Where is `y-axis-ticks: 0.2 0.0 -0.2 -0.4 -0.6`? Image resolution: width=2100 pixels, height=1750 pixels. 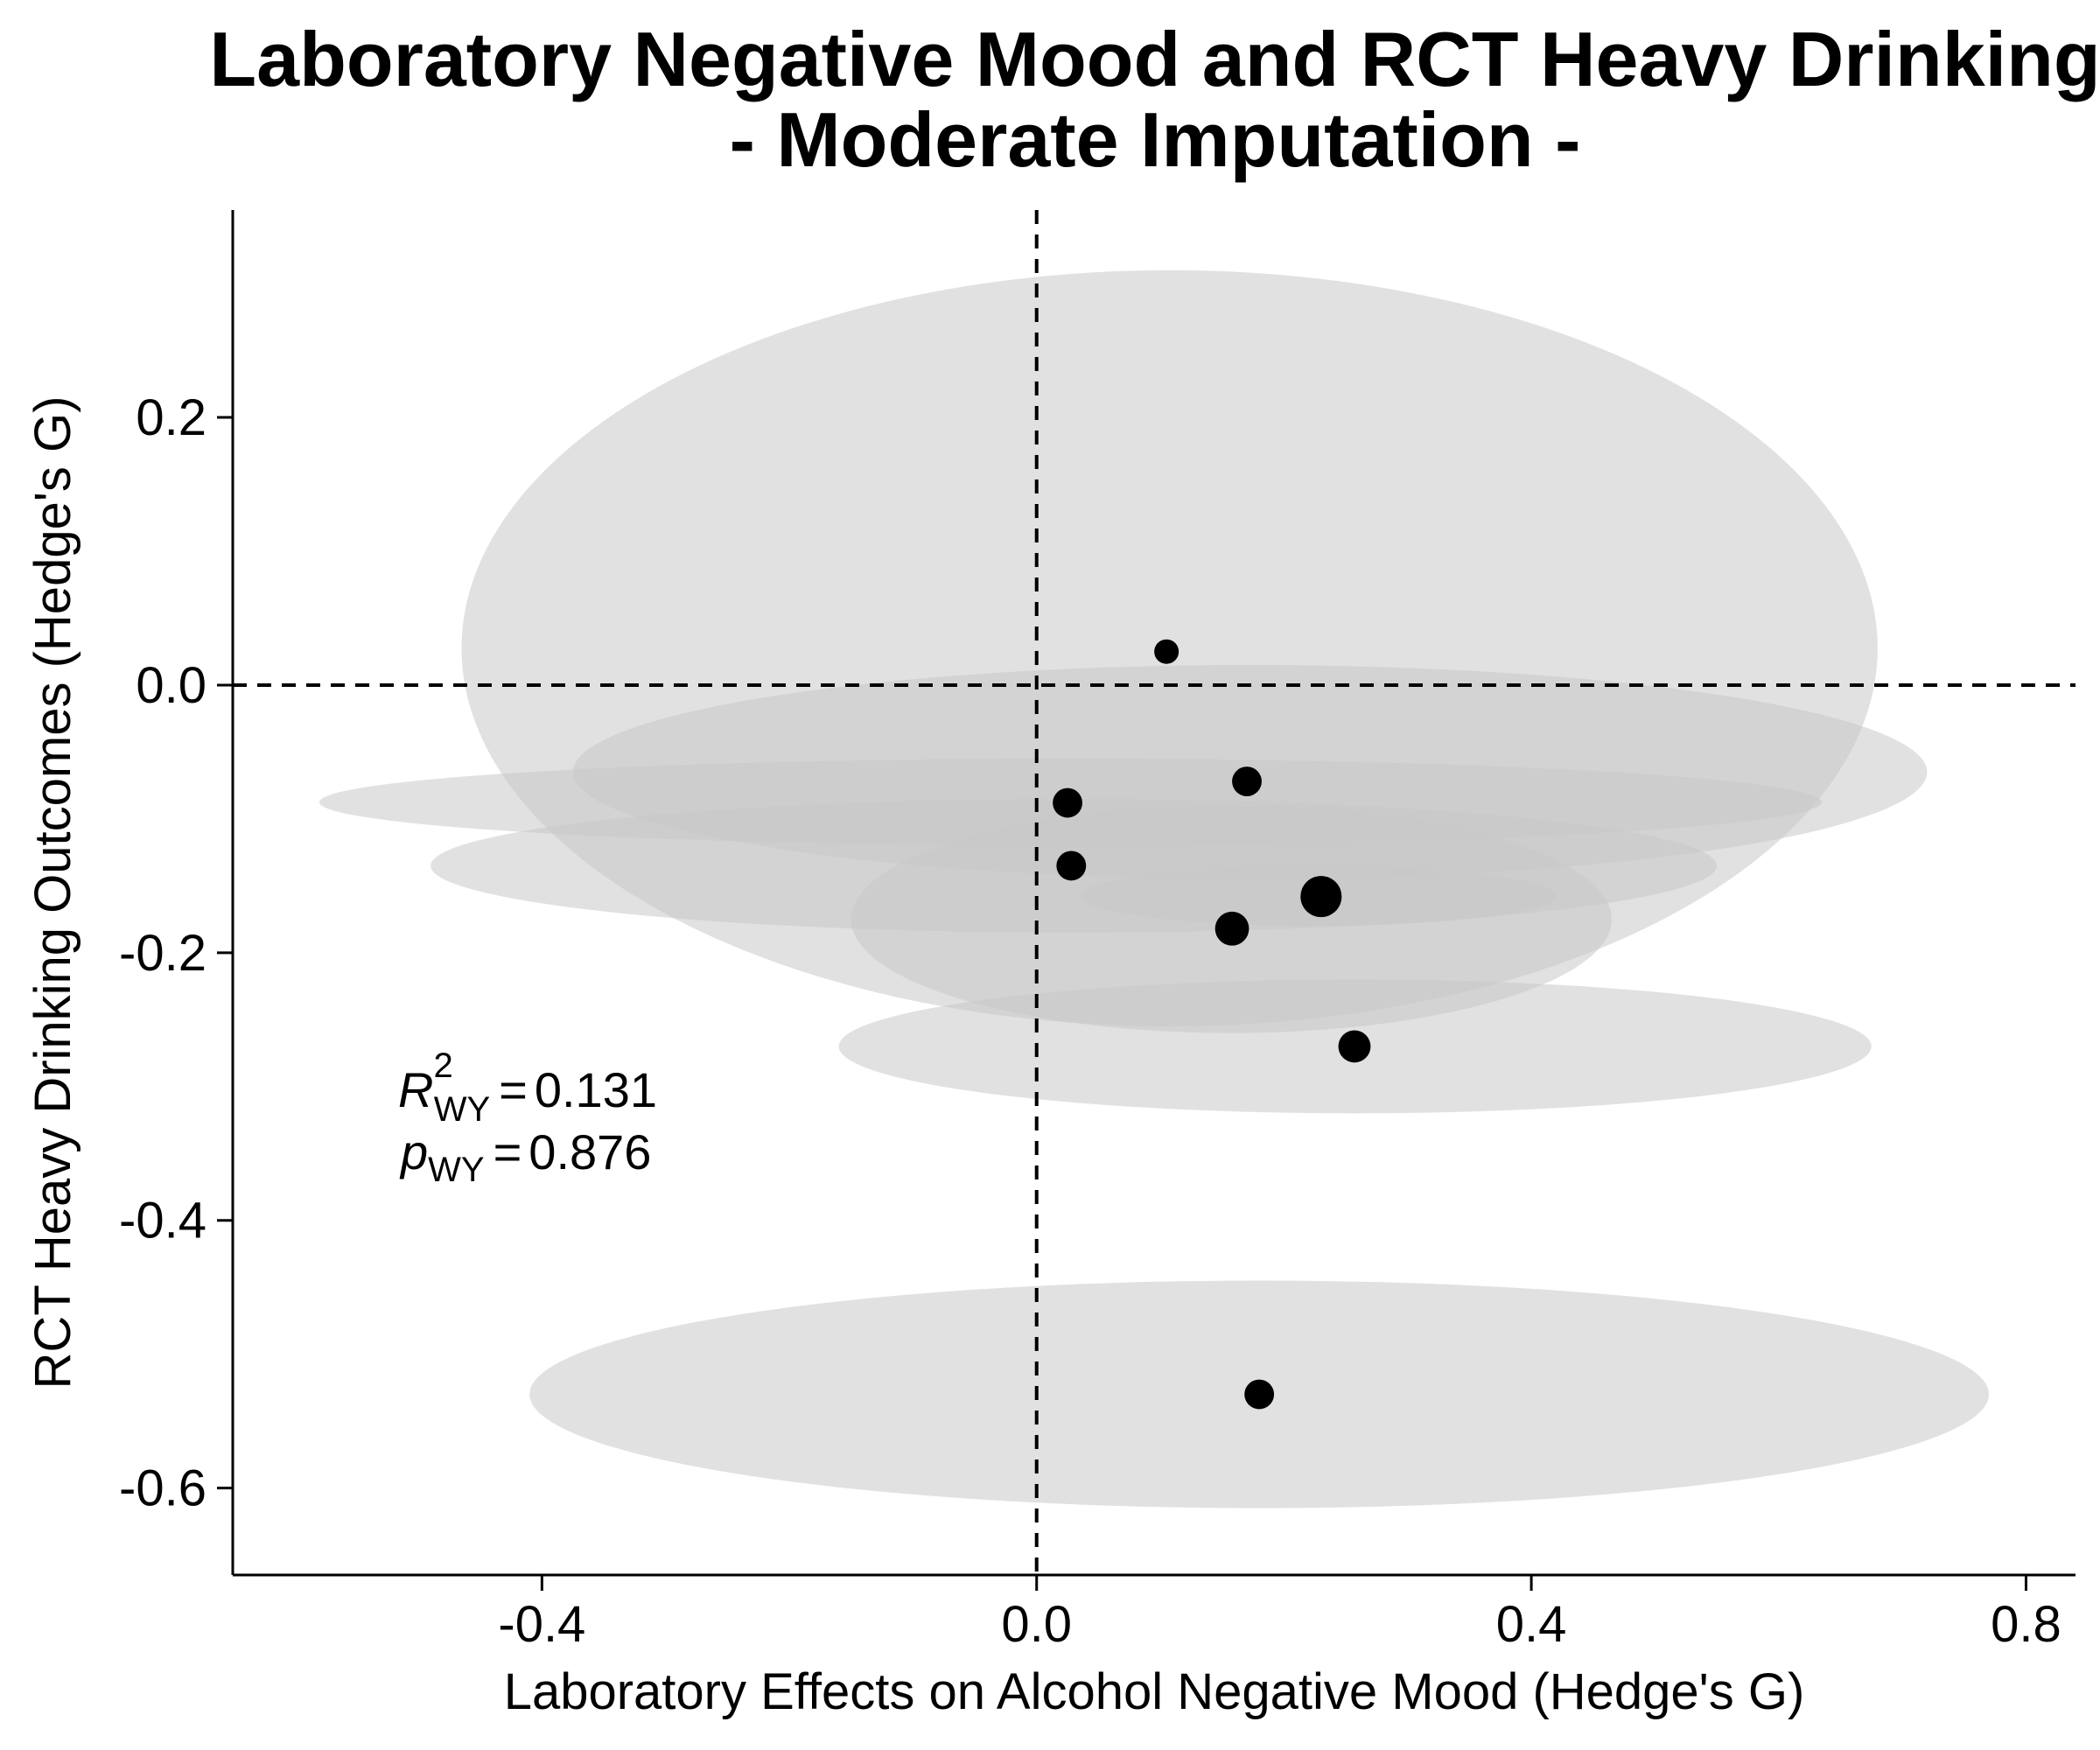
y-axis-ticks: 0.2 0.0 -0.2 -0.4 -0.6 is located at coordinates (176, 953).